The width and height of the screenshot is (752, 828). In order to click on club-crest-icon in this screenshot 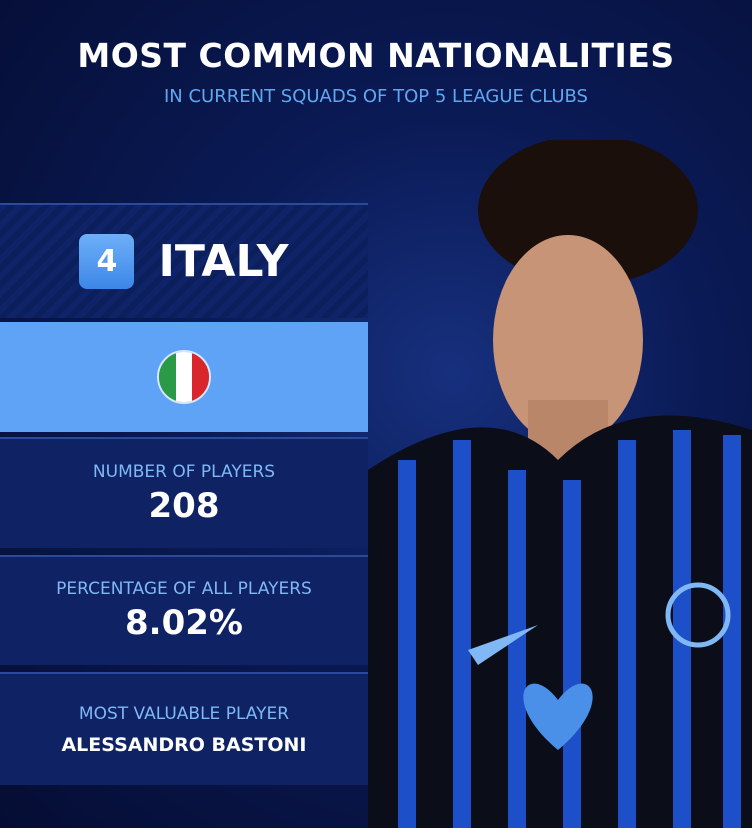, I will do `click(698, 615)`.